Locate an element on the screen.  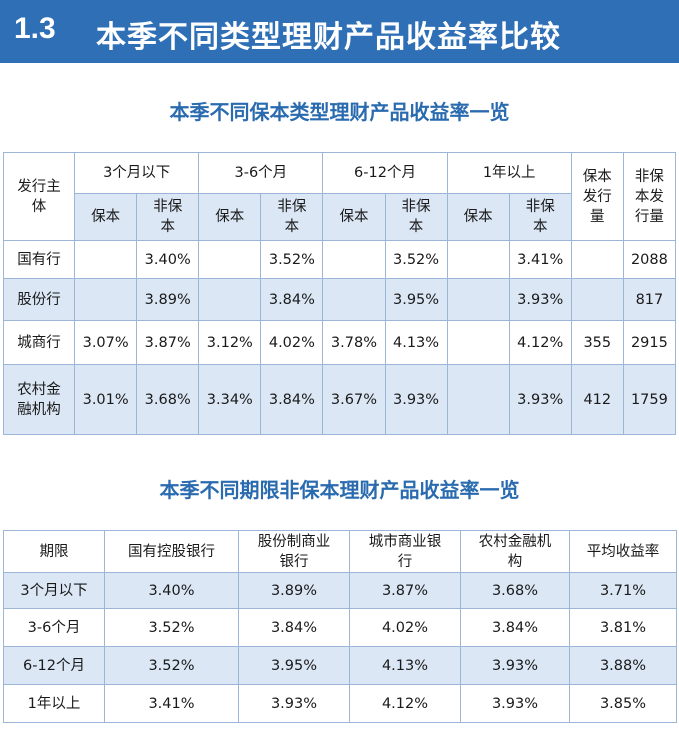
data-cell: 3.01% is located at coordinates (106, 399).